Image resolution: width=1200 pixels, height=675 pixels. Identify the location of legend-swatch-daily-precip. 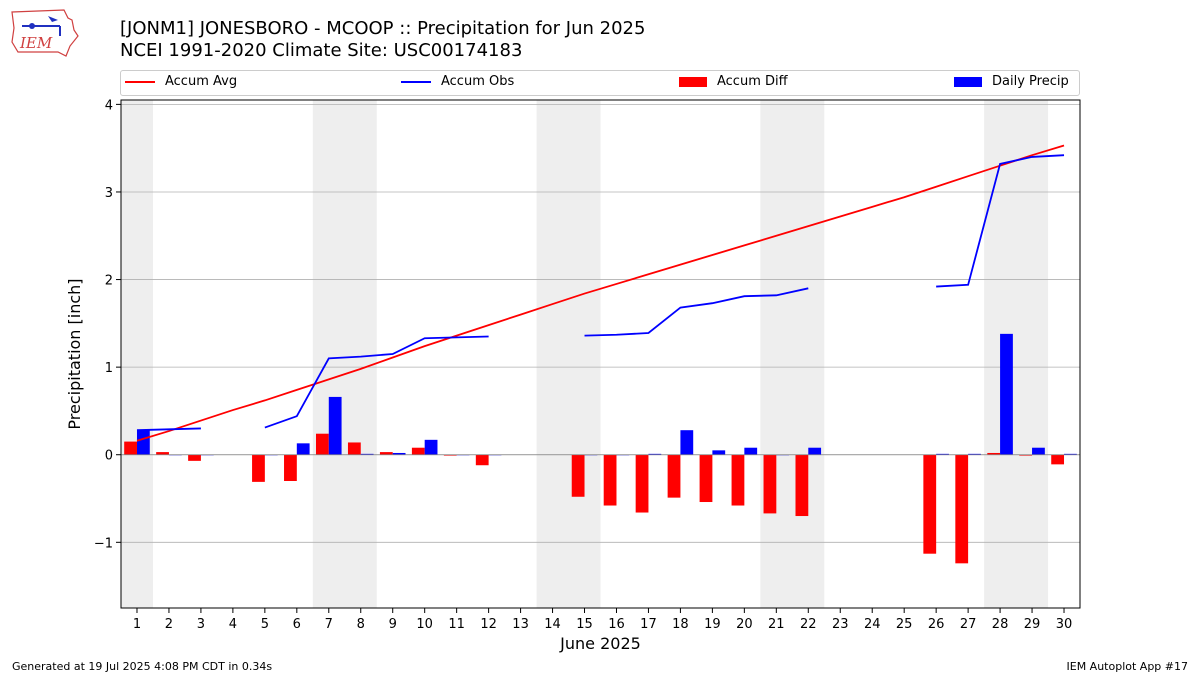
(968, 81).